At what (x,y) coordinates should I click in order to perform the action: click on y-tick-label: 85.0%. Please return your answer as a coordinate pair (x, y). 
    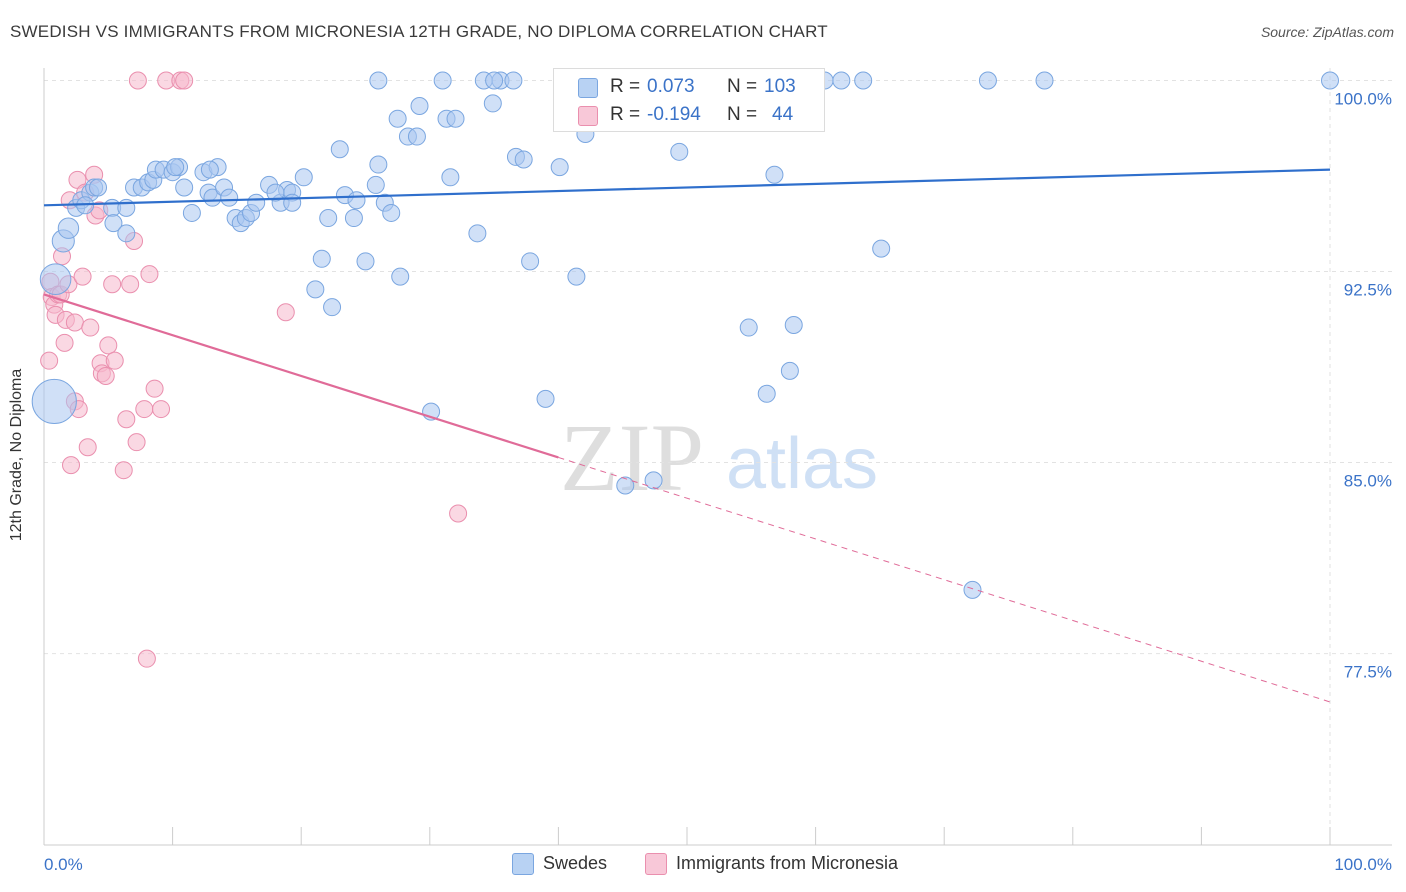
    Looking at the image, I should click on (1368, 481).